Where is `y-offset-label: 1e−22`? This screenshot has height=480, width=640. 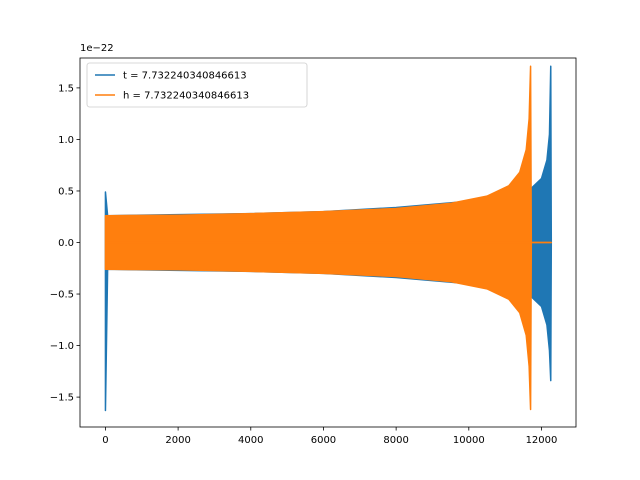
y-offset-label: 1e−22 is located at coordinates (97, 48).